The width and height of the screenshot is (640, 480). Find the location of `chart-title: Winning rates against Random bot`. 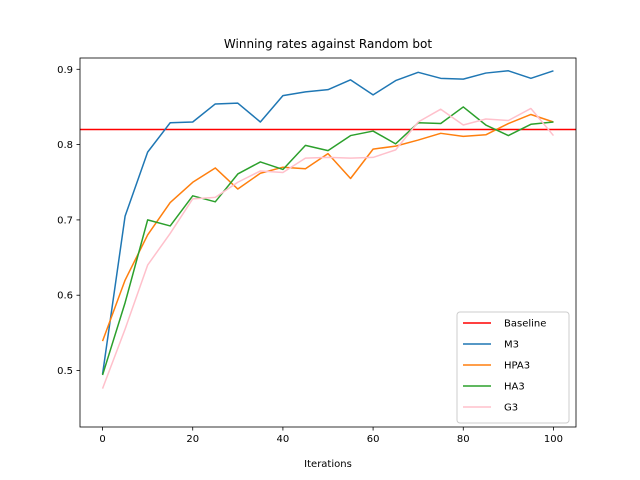

chart-title: Winning rates against Random bot is located at coordinates (328, 44).